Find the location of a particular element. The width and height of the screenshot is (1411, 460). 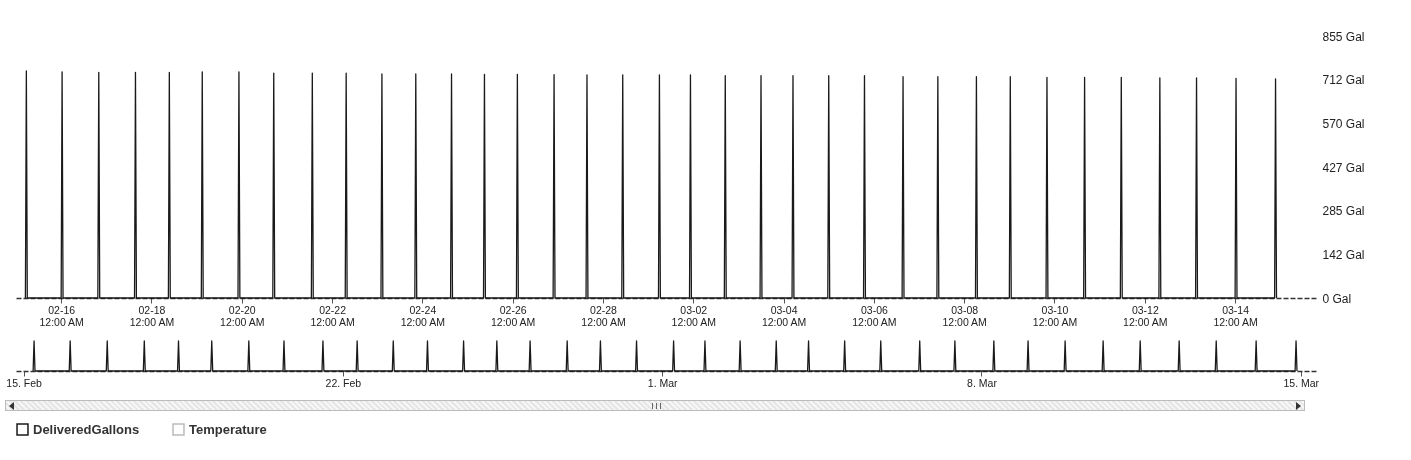

x-tick-label: 03-10 12:00 AM is located at coordinates (1055, 315).